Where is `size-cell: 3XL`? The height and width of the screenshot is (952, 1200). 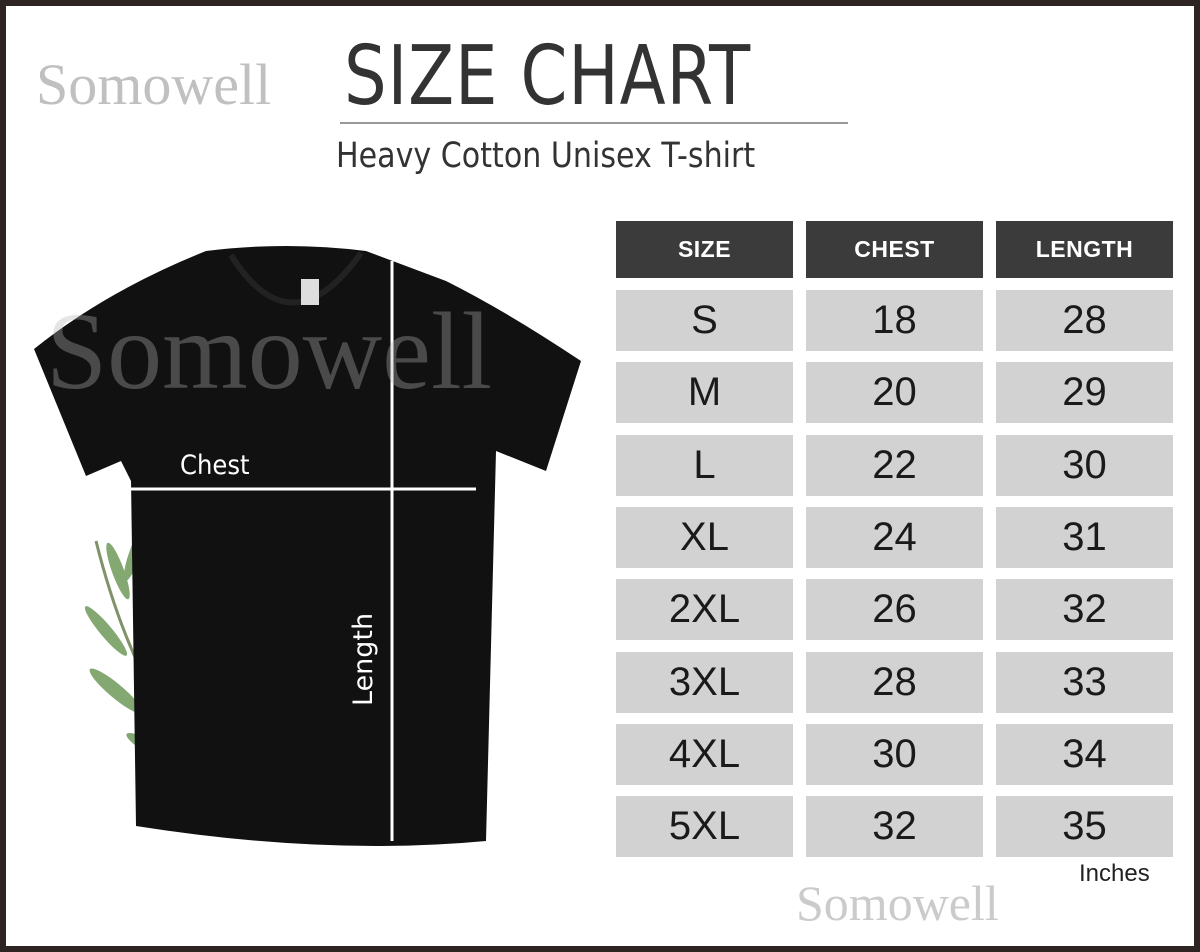
size-cell: 3XL is located at coordinates (704, 682).